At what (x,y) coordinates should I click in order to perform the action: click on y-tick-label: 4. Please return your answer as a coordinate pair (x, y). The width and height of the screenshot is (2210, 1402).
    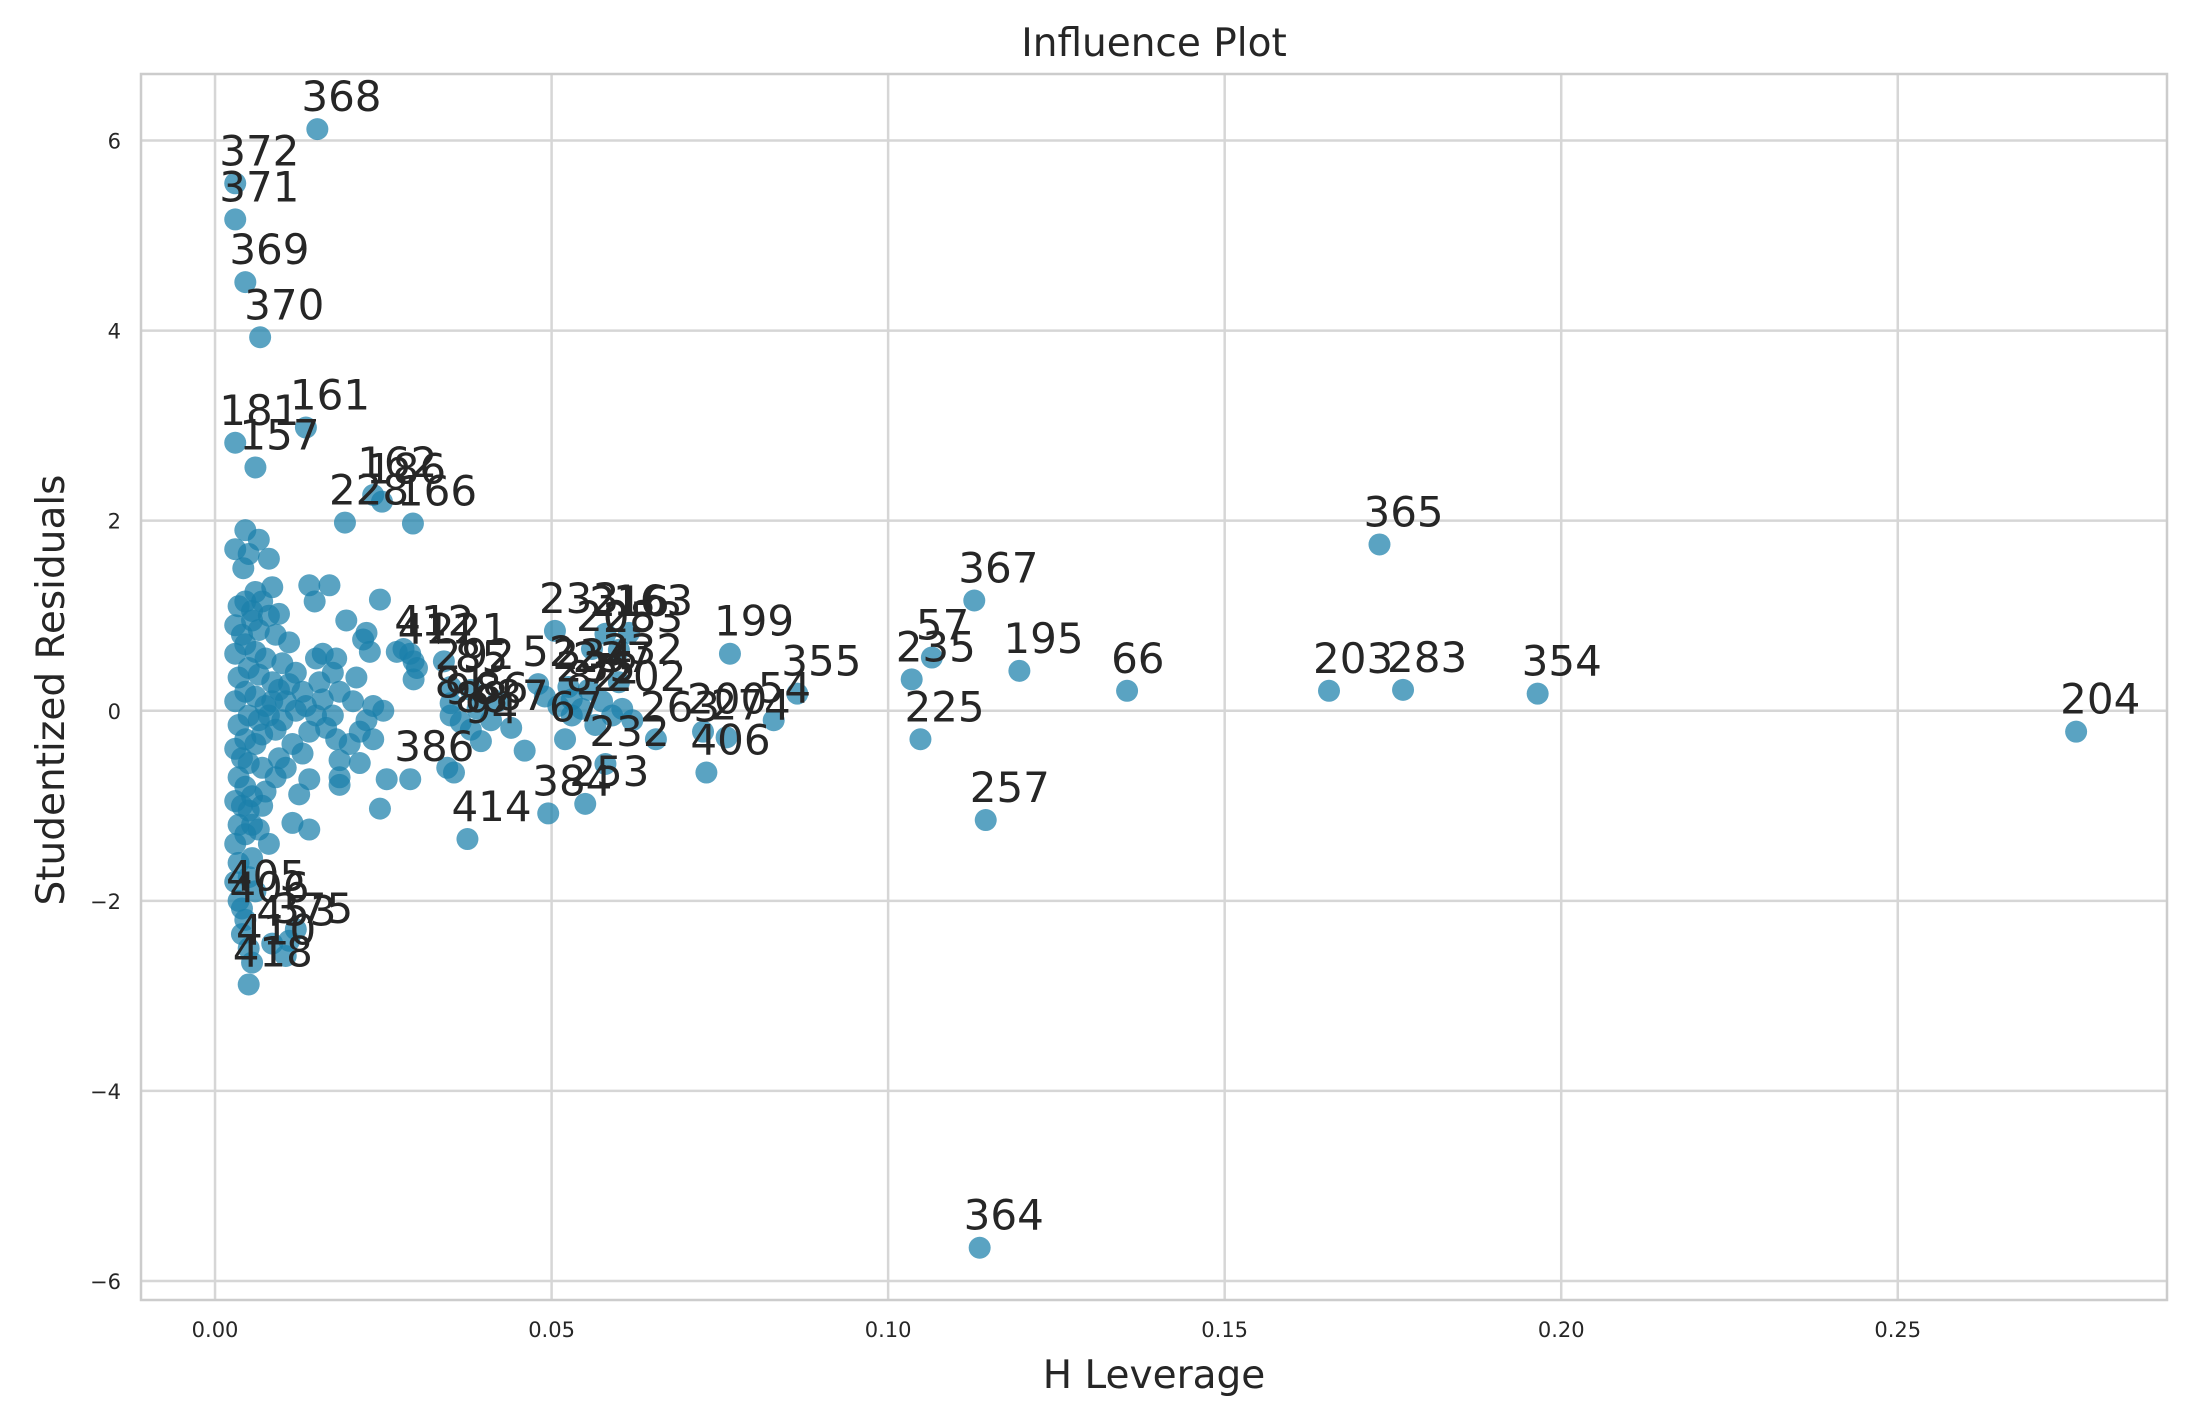
    Looking at the image, I should click on (114, 332).